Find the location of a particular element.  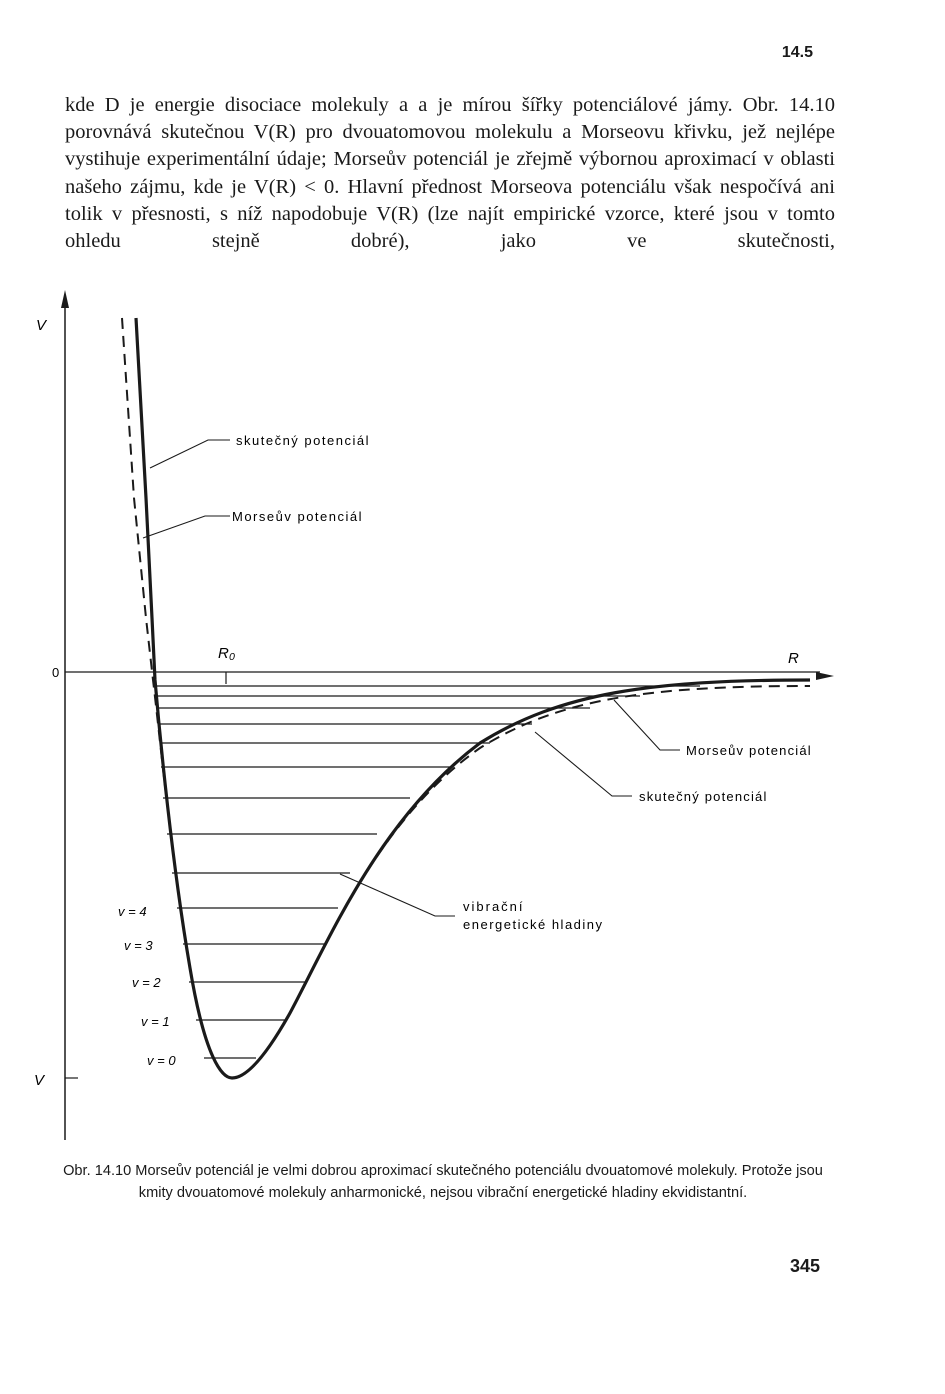

label-vibrational-levels-2: energetické hladiny is located at coordinates (533, 924).